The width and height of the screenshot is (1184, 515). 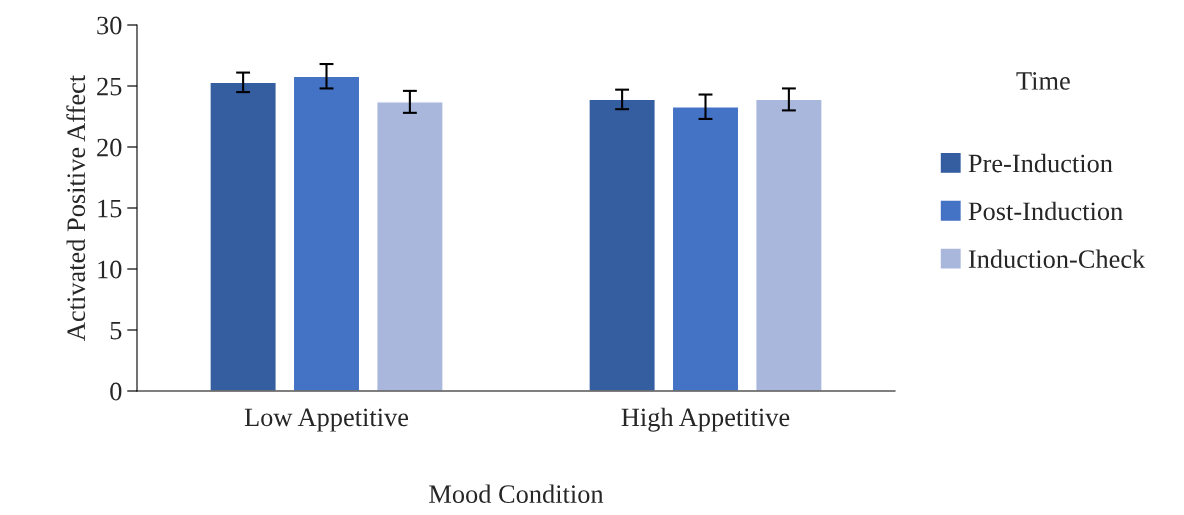 I want to click on legend-label: Pre-Induction, so click(x=1040, y=163).